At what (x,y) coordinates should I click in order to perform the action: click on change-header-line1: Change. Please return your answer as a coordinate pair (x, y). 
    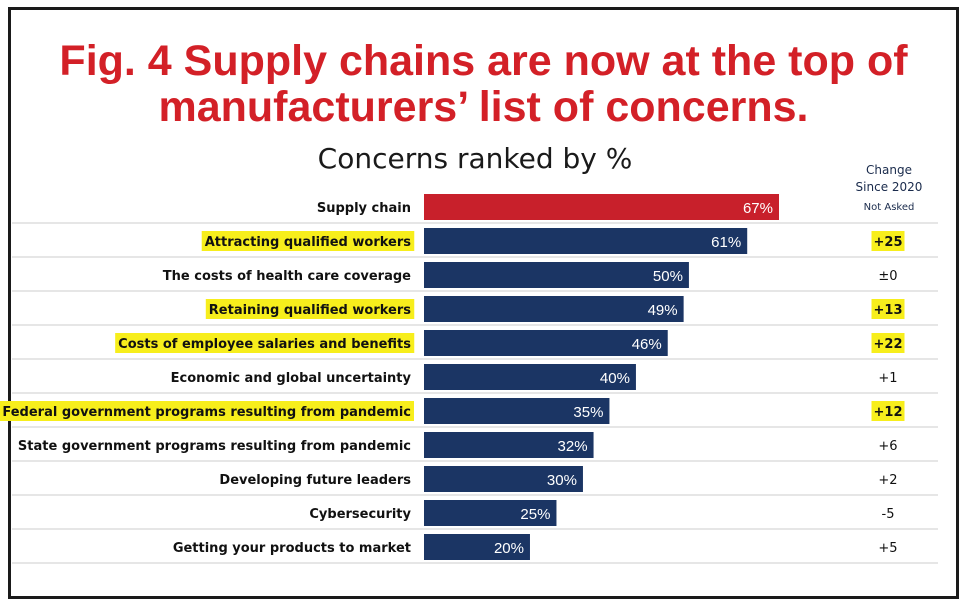
    Looking at the image, I should click on (889, 170).